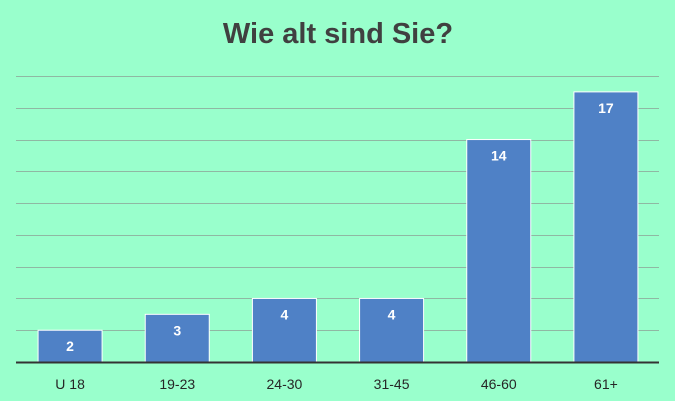  What do you see at coordinates (606, 108) in the screenshot?
I see `data-label: 17` at bounding box center [606, 108].